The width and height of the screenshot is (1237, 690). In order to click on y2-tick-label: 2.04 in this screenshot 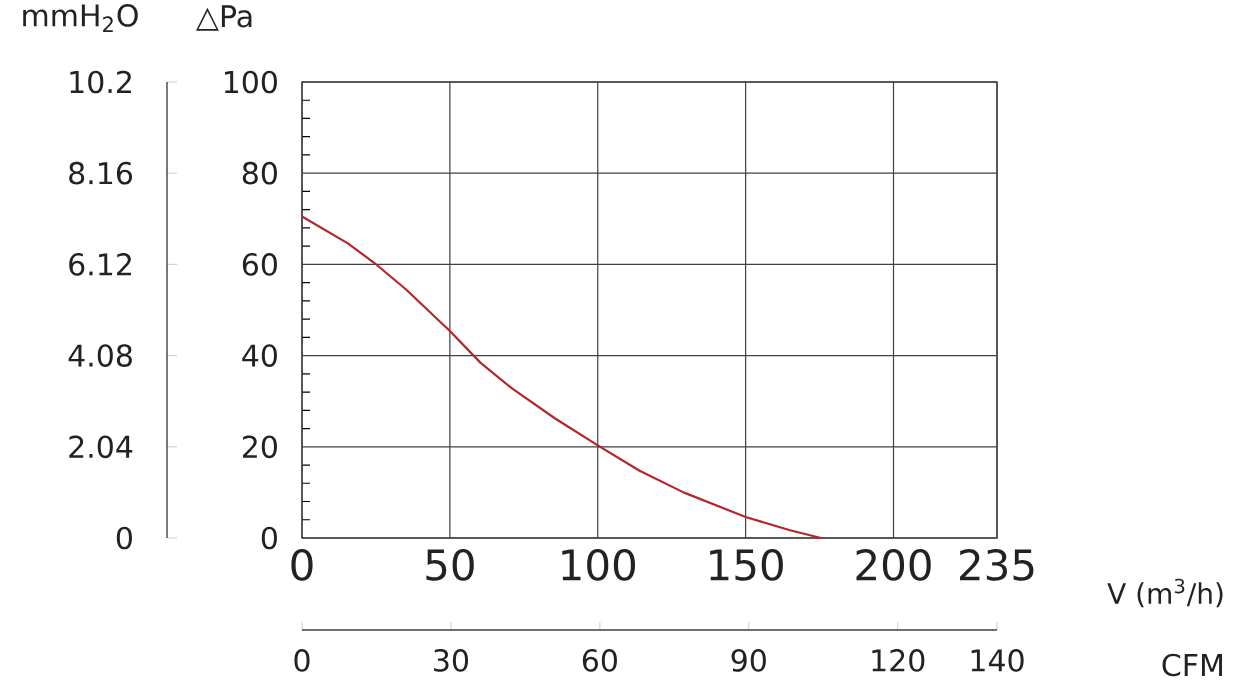, I will do `click(101, 447)`.